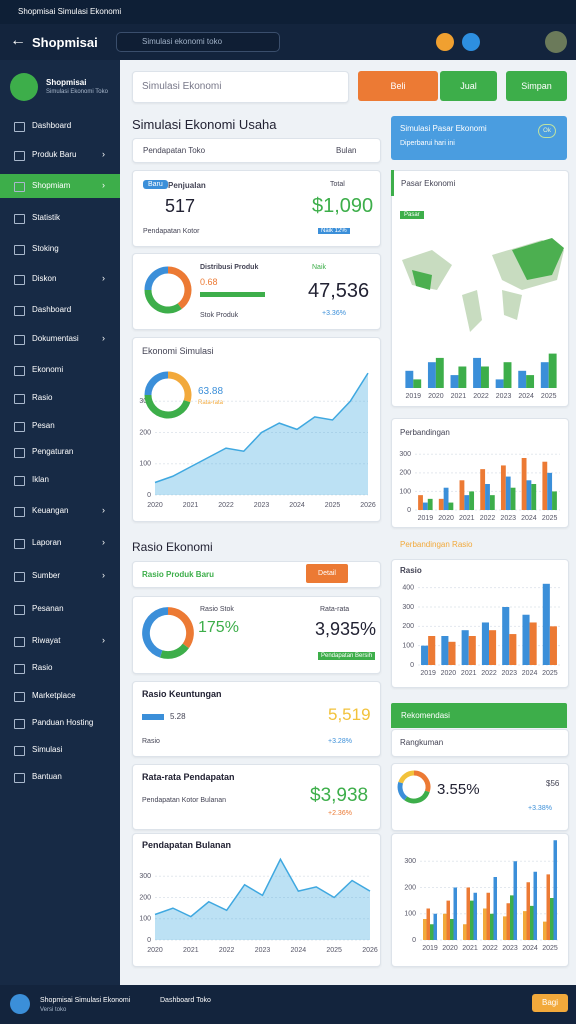 This screenshot has height=1024, width=576. Describe the element at coordinates (471, 42) in the screenshot. I see `message-icon` at that location.